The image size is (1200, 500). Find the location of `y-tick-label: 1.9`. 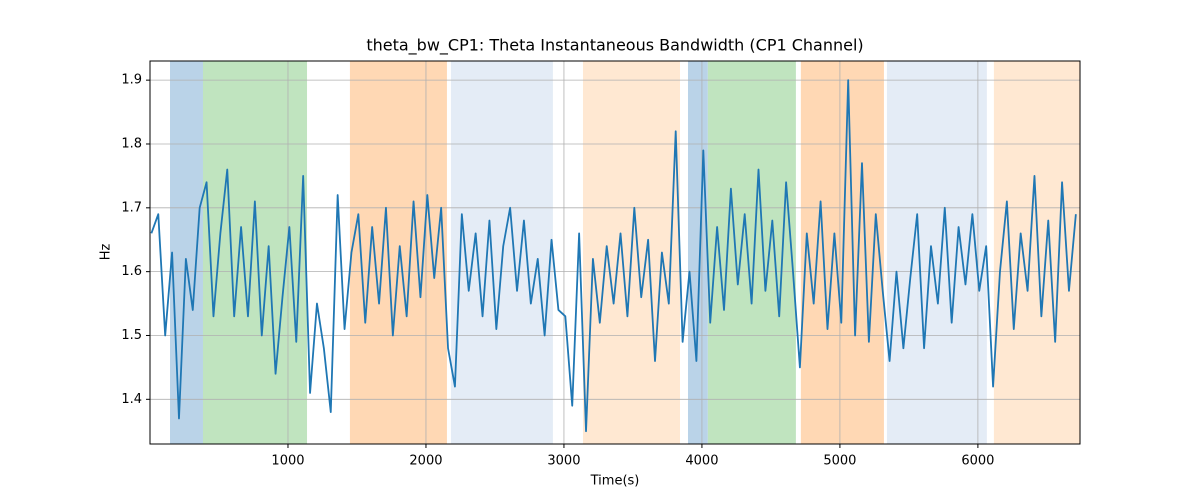

y-tick-label: 1.9 is located at coordinates (131, 80).